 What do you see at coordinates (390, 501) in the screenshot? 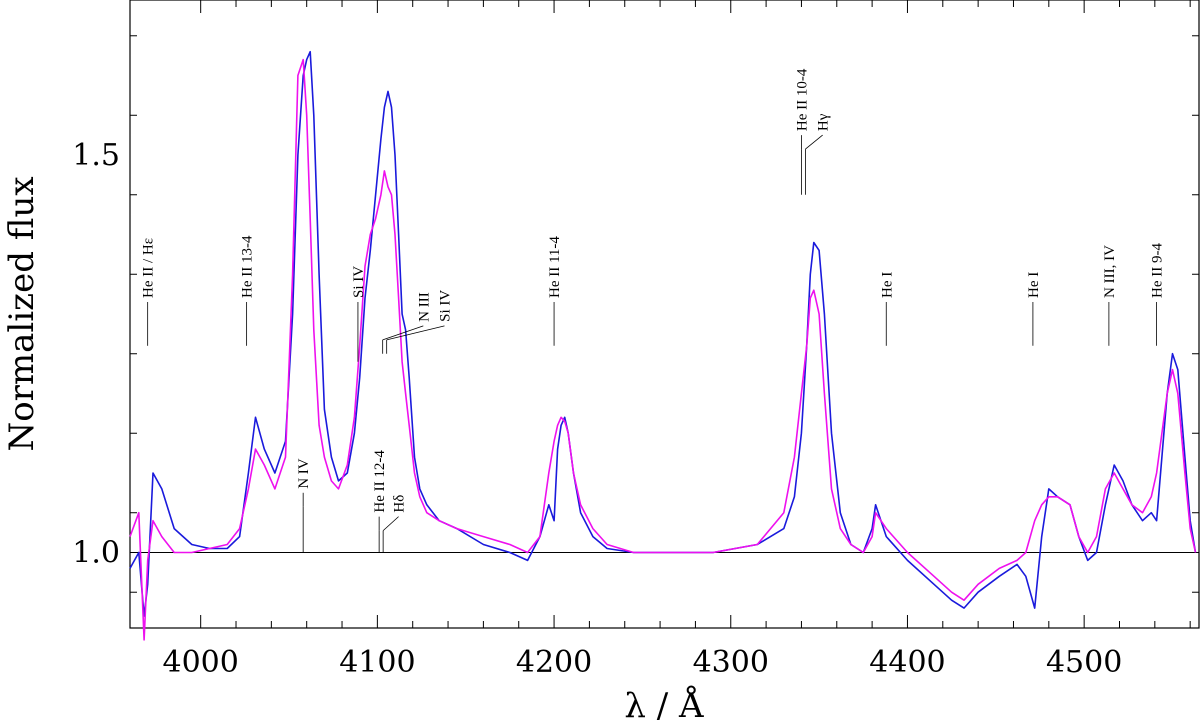
I see `line-marker: He II 12-4 Hδ` at bounding box center [390, 501].